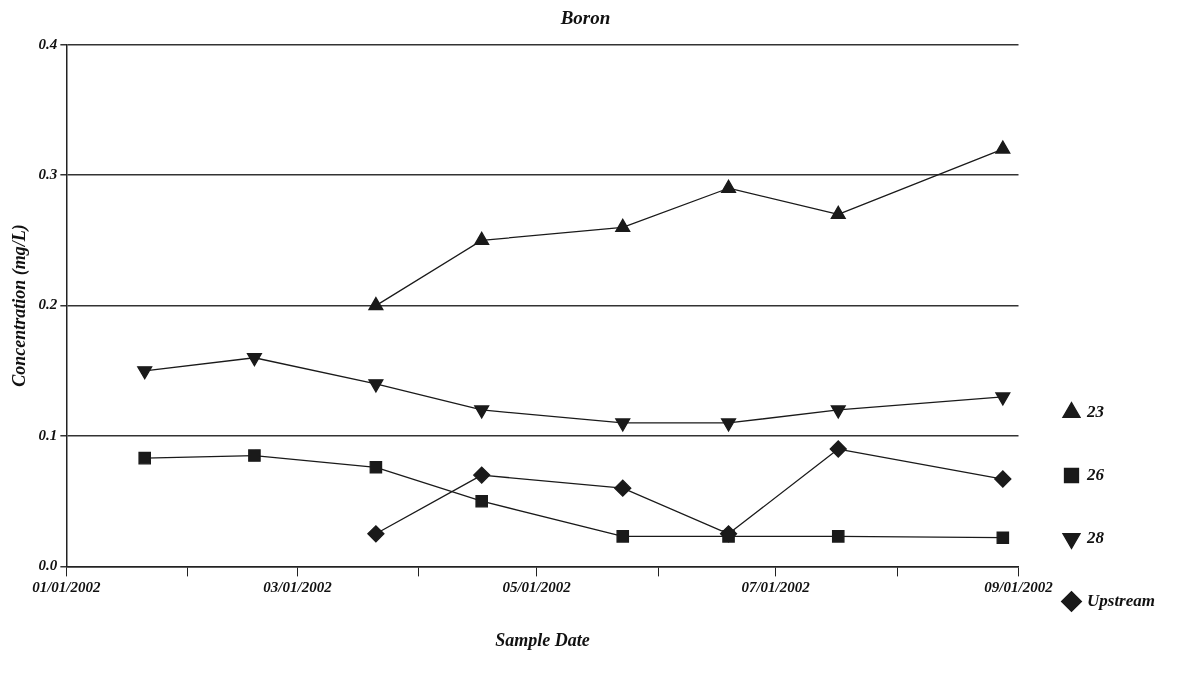 Image resolution: width=1179 pixels, height=676 pixels. I want to click on y-tick-label: 0.3, so click(48, 174).